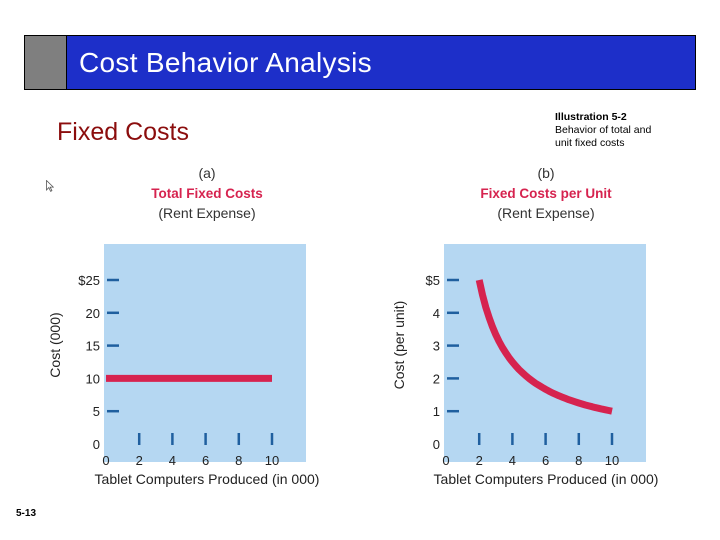 The image size is (720, 540). I want to click on chart-b-y-tick-label: 4, so click(436, 313).